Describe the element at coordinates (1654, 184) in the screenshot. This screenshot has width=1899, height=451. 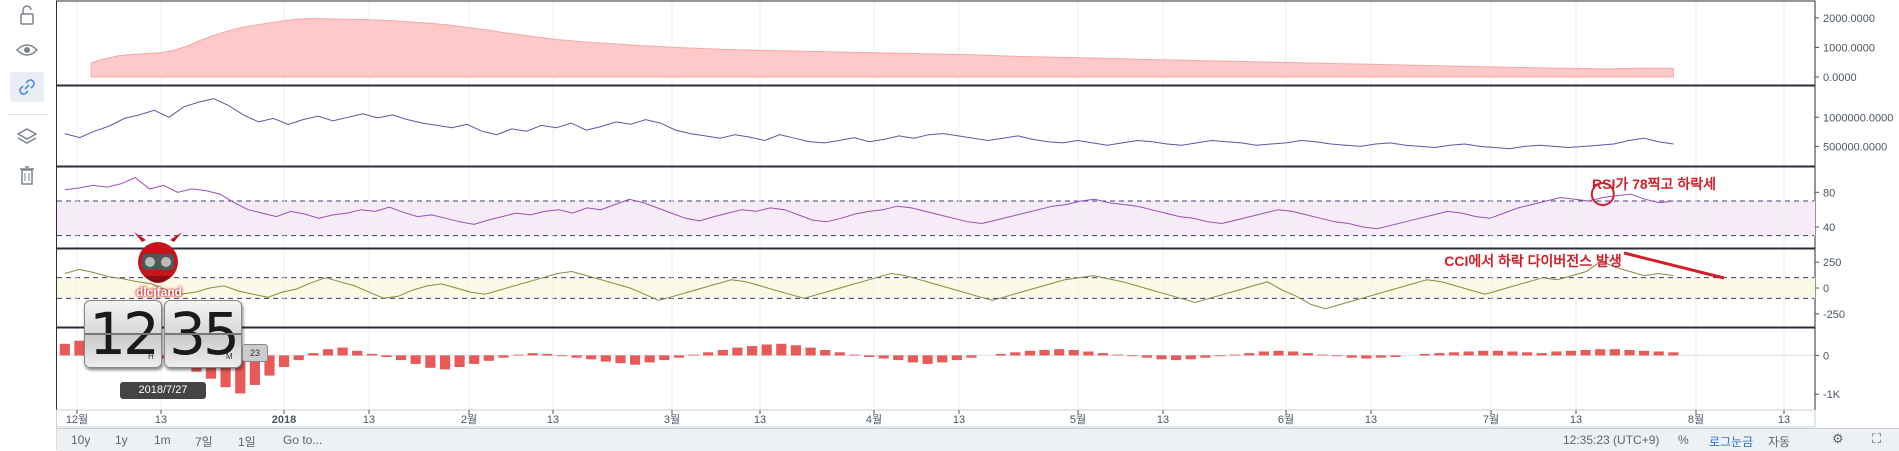
I see `rsi-annotation: RSI가 78찍고 하락세` at that location.